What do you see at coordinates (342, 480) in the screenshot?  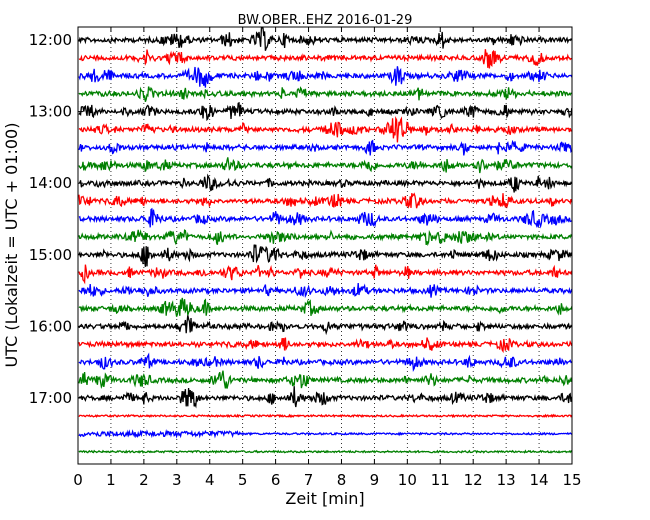 I see `x-tick-label: 8` at bounding box center [342, 480].